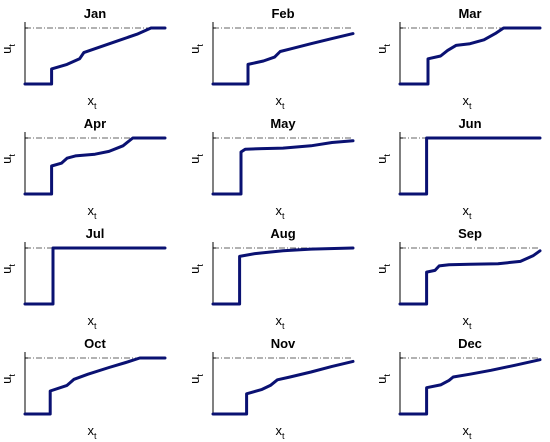  Describe the element at coordinates (95, 233) in the screenshot. I see `panel-title: Jul` at that location.